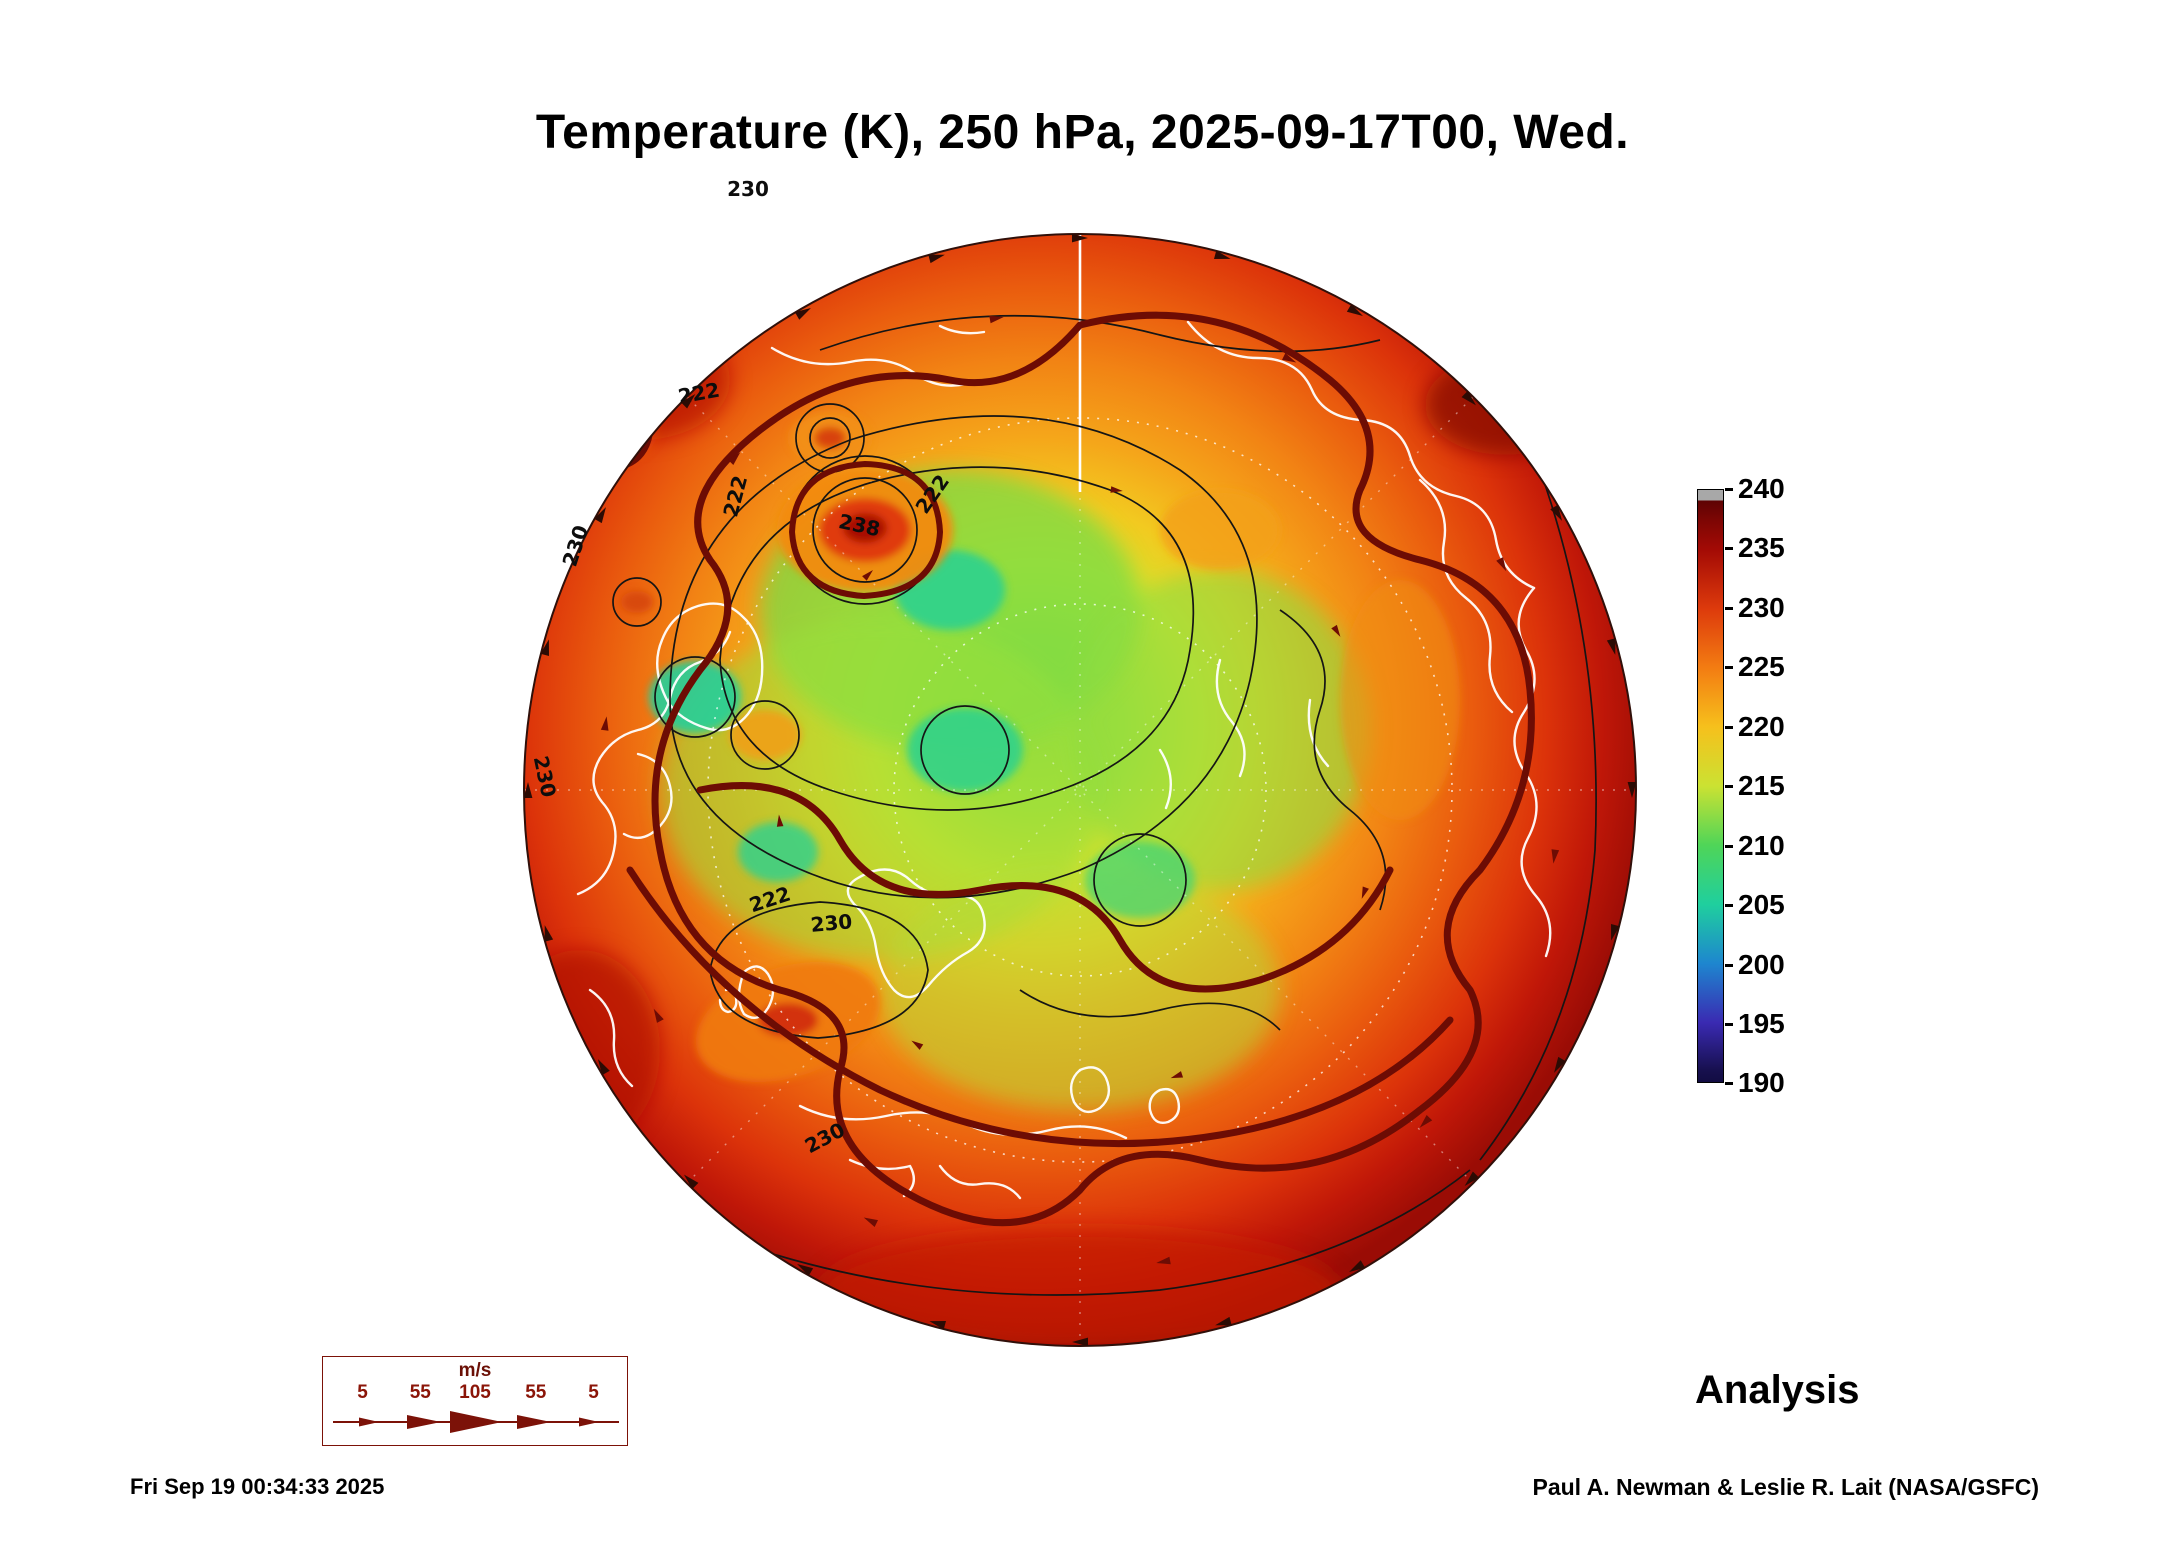 The height and width of the screenshot is (1561, 2165). I want to click on colorbar-tick: 235, so click(1755, 547).